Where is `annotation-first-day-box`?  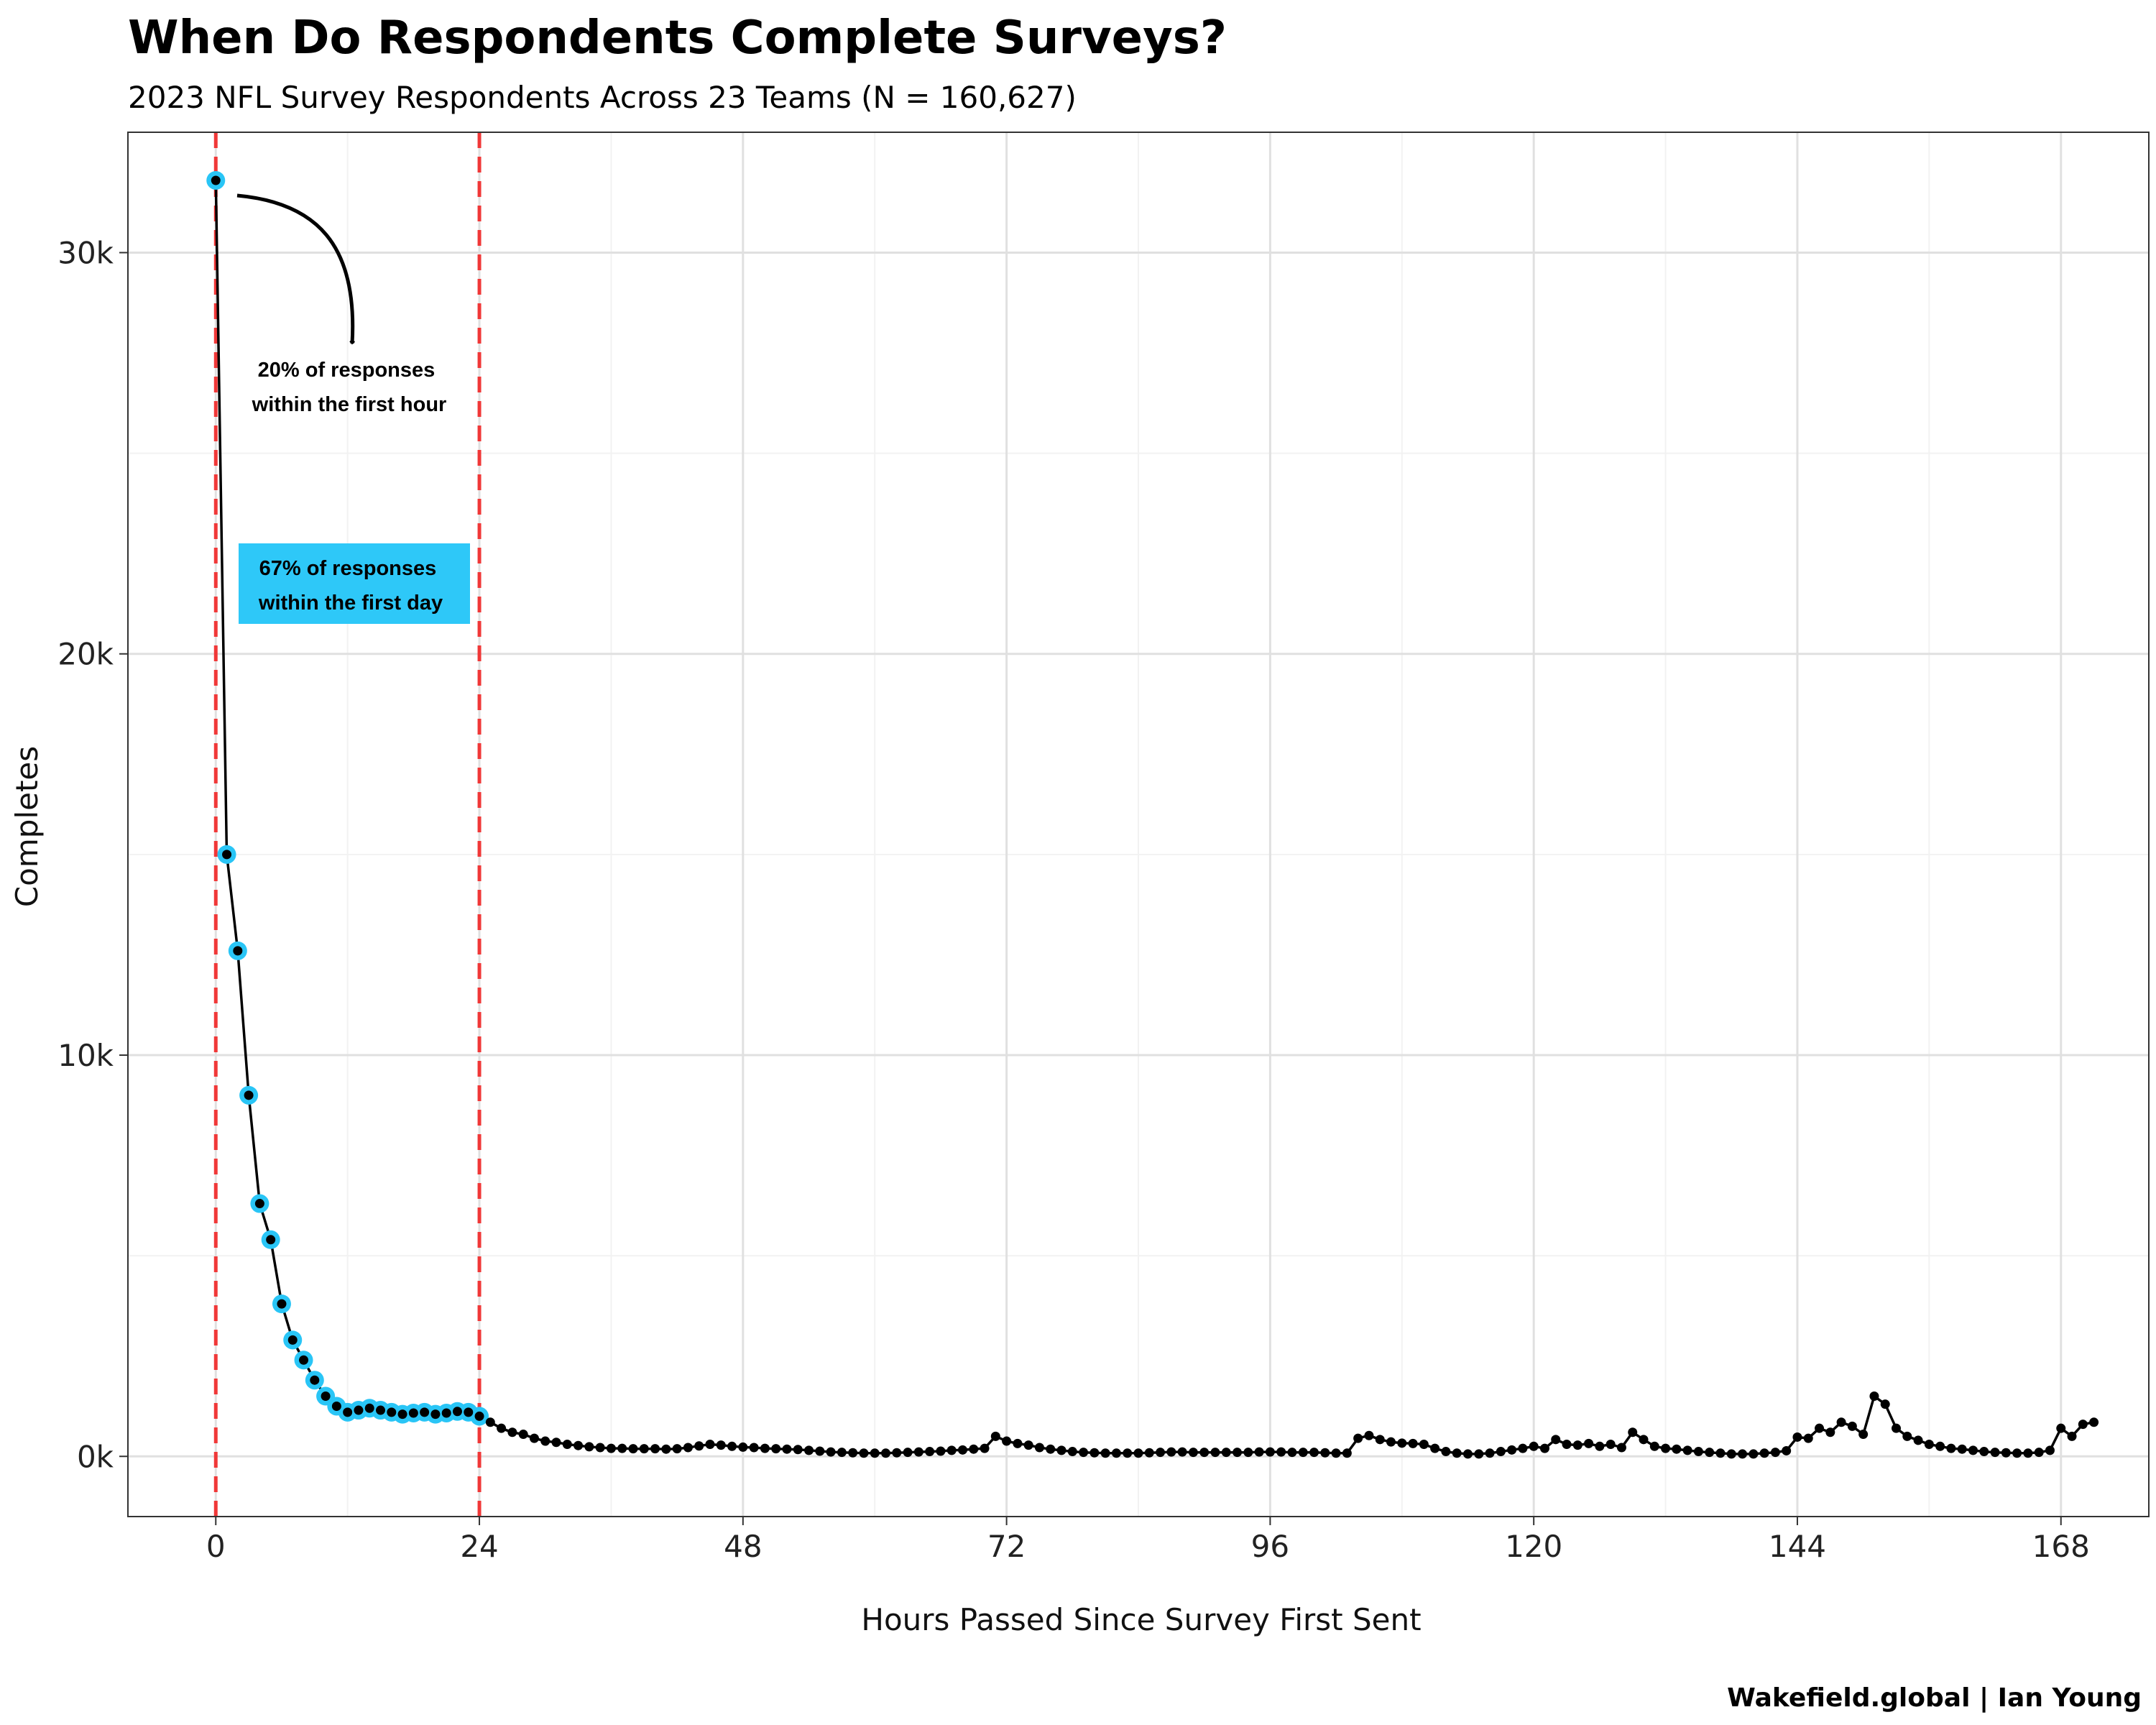 annotation-first-day-box is located at coordinates (355, 583).